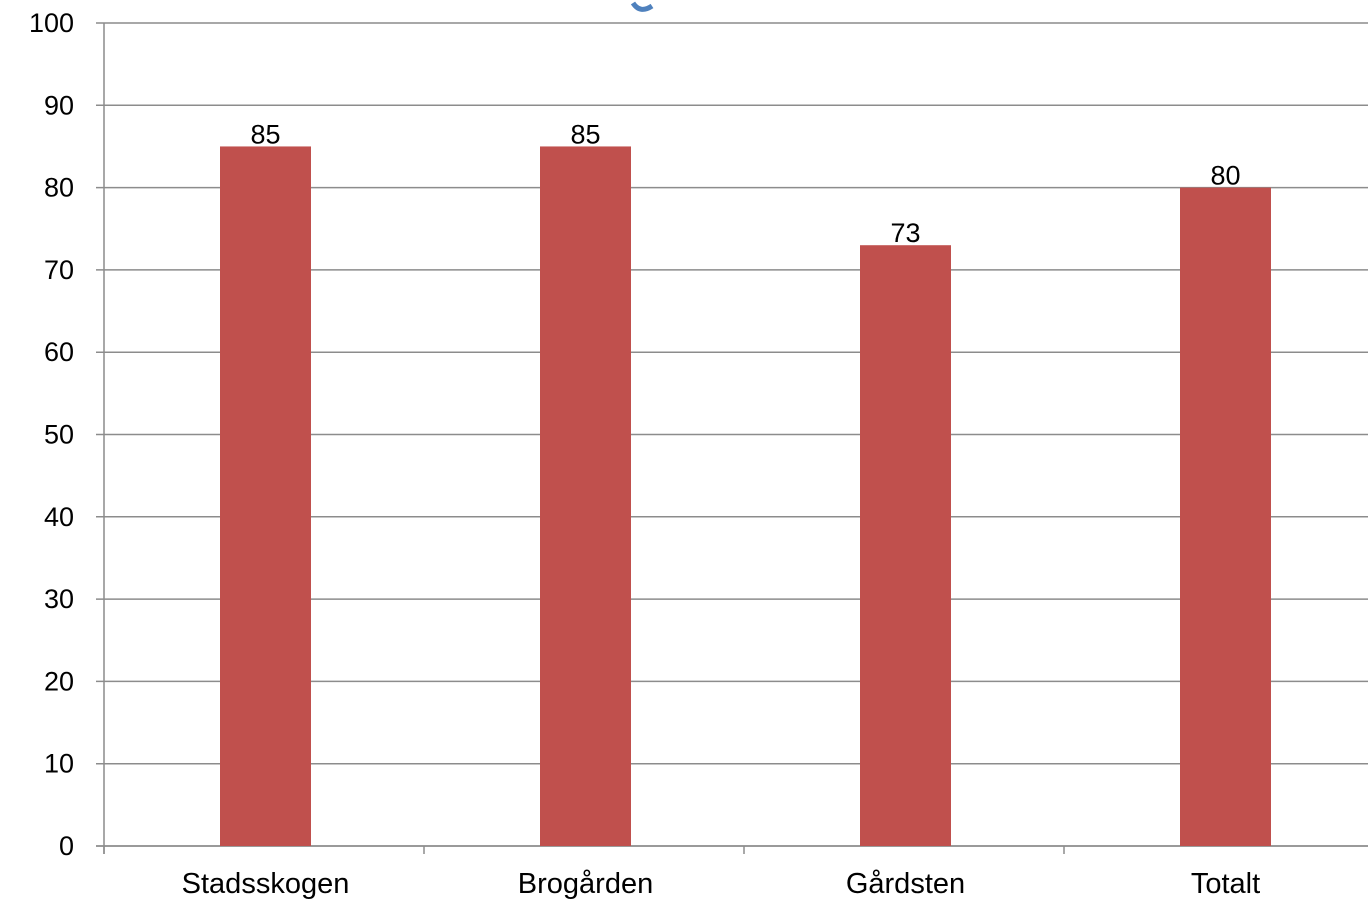 The height and width of the screenshot is (911, 1368). I want to click on y-tick-label: 30, so click(59, 599).